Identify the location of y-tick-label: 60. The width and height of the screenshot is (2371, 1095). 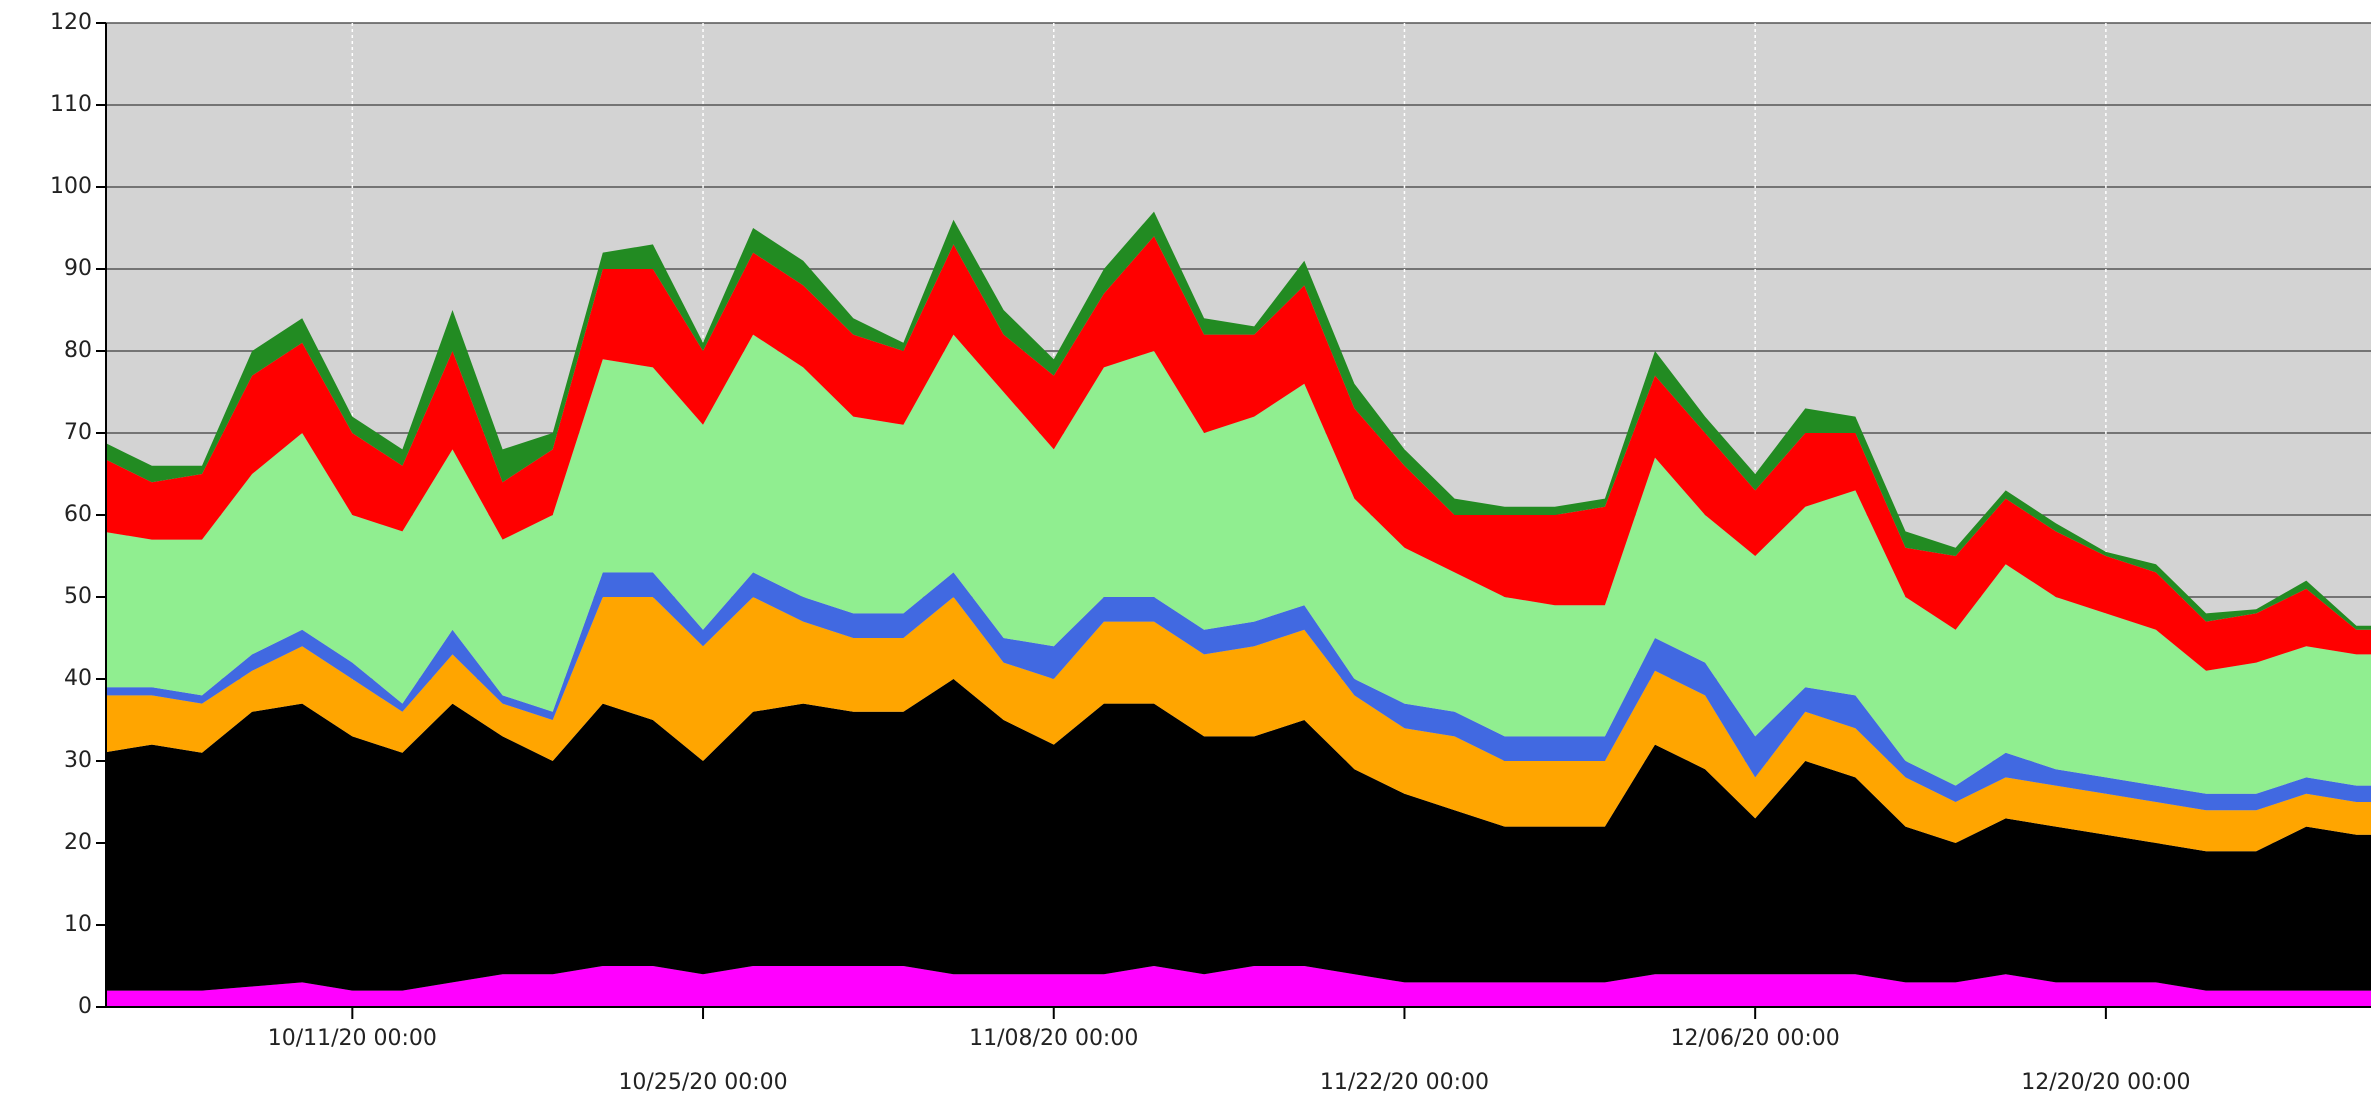
(78, 514).